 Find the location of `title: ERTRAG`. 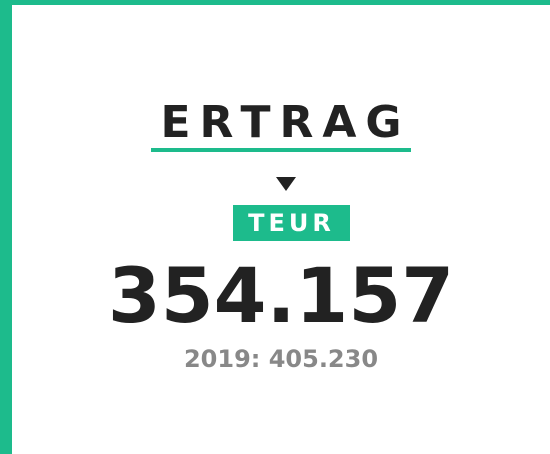

title: ERTRAG is located at coordinates (281, 126).